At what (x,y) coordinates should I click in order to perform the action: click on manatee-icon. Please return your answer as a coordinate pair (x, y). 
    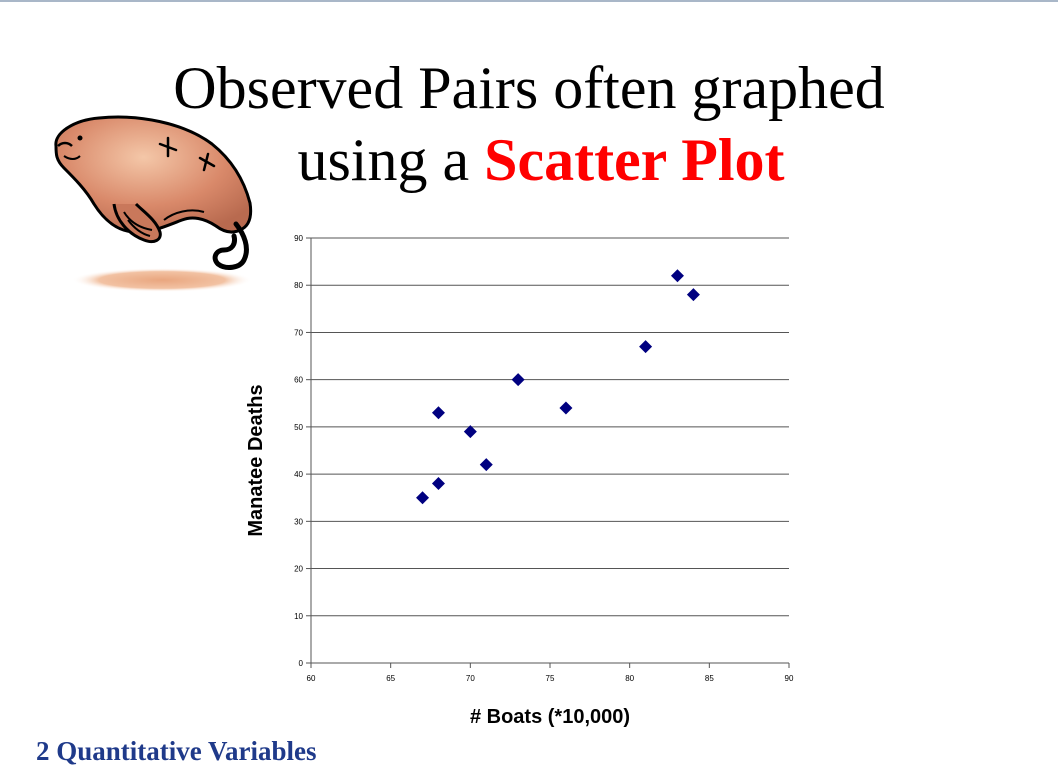
    Looking at the image, I should click on (153, 203).